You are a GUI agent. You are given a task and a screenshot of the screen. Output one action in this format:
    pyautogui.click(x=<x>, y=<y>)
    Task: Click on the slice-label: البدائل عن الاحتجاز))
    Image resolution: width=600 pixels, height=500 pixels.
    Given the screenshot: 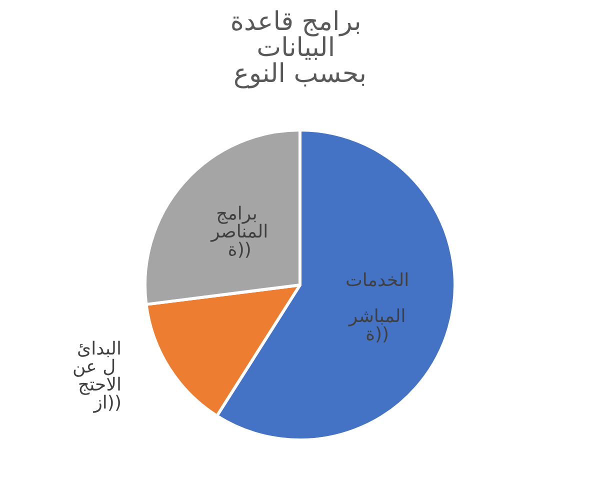 What is the action you would take?
    pyautogui.click(x=97, y=376)
    